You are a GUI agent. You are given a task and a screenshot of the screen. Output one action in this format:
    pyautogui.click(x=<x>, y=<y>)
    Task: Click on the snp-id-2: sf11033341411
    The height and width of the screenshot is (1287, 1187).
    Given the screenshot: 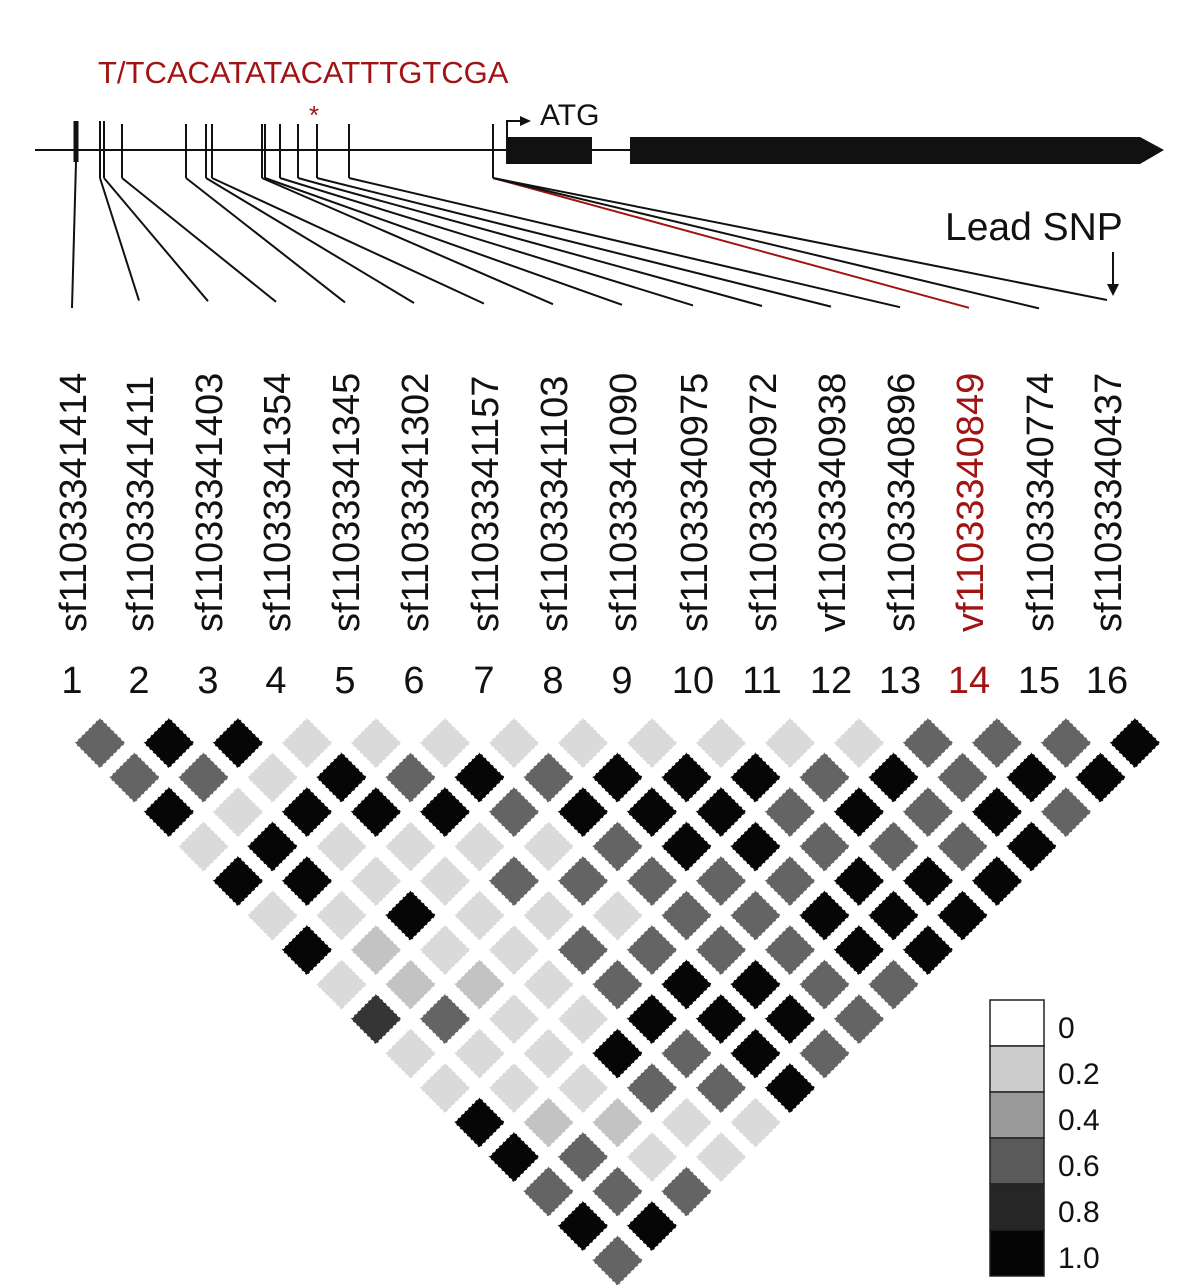 What is the action you would take?
    pyautogui.click(x=141, y=504)
    